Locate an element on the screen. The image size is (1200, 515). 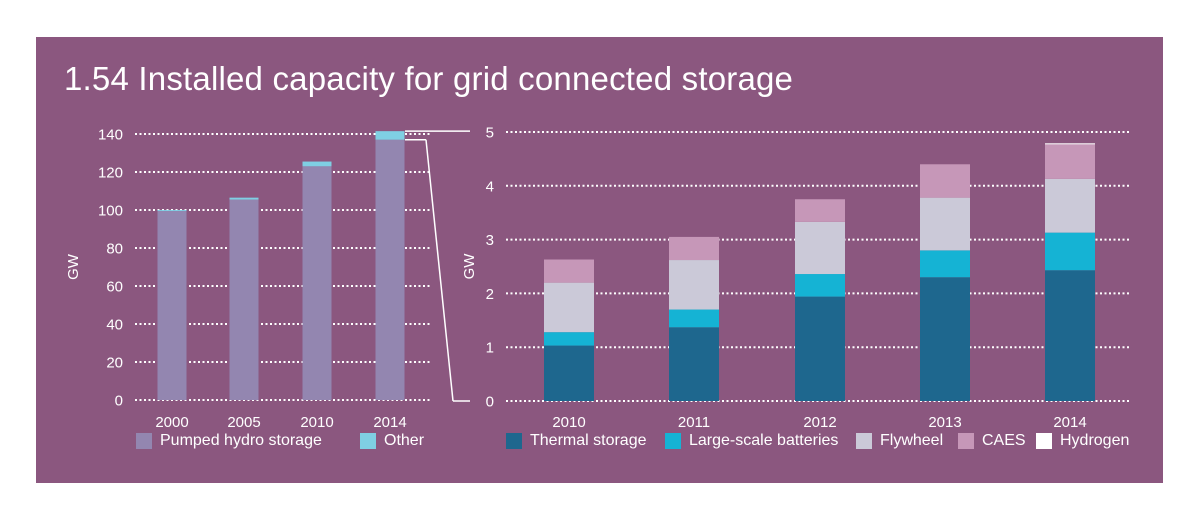
left-xtick-label: 2014 is located at coordinates (389, 422).